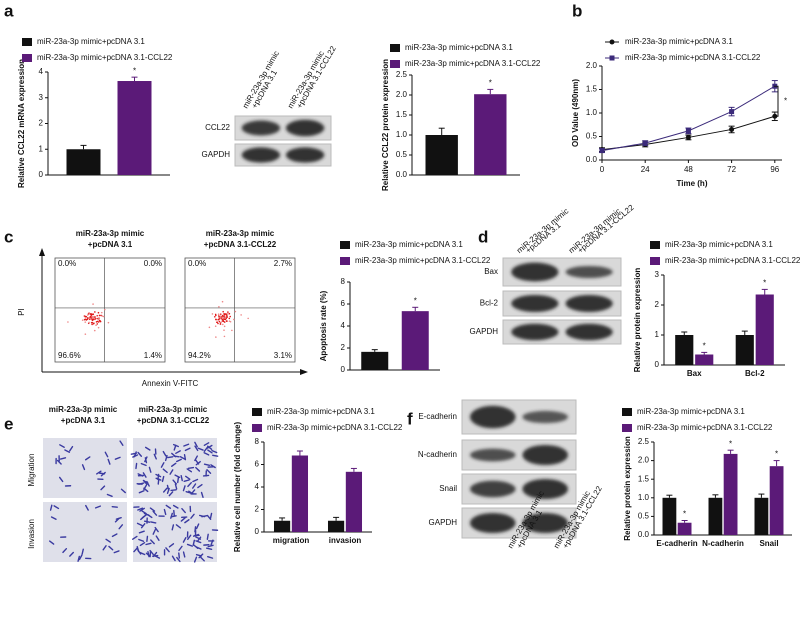 The image size is (800, 637). I want to click on flow-quadrant-value: 0.0%, so click(153, 263).